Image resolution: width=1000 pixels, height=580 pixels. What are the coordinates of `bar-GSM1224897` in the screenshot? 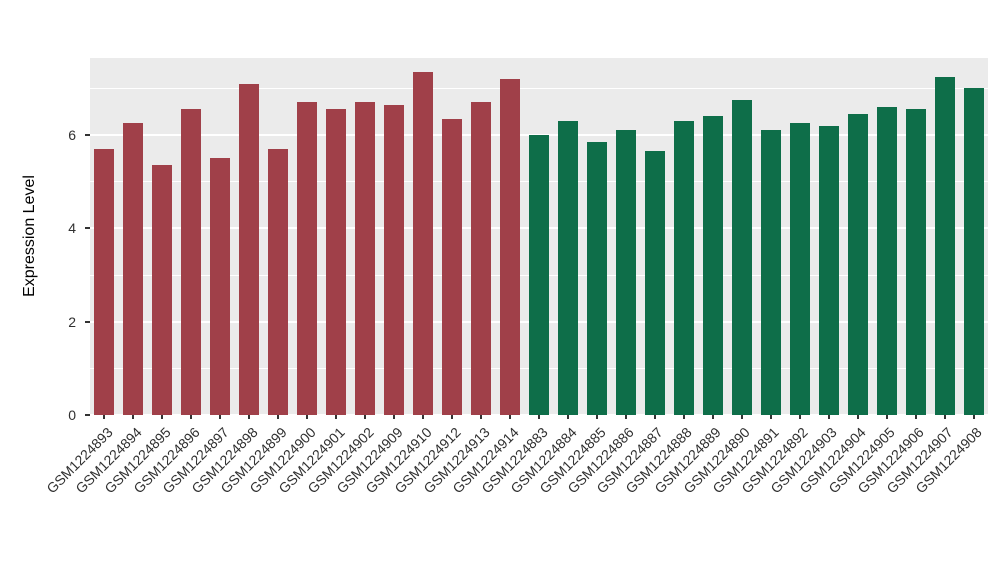 It's located at (220, 286).